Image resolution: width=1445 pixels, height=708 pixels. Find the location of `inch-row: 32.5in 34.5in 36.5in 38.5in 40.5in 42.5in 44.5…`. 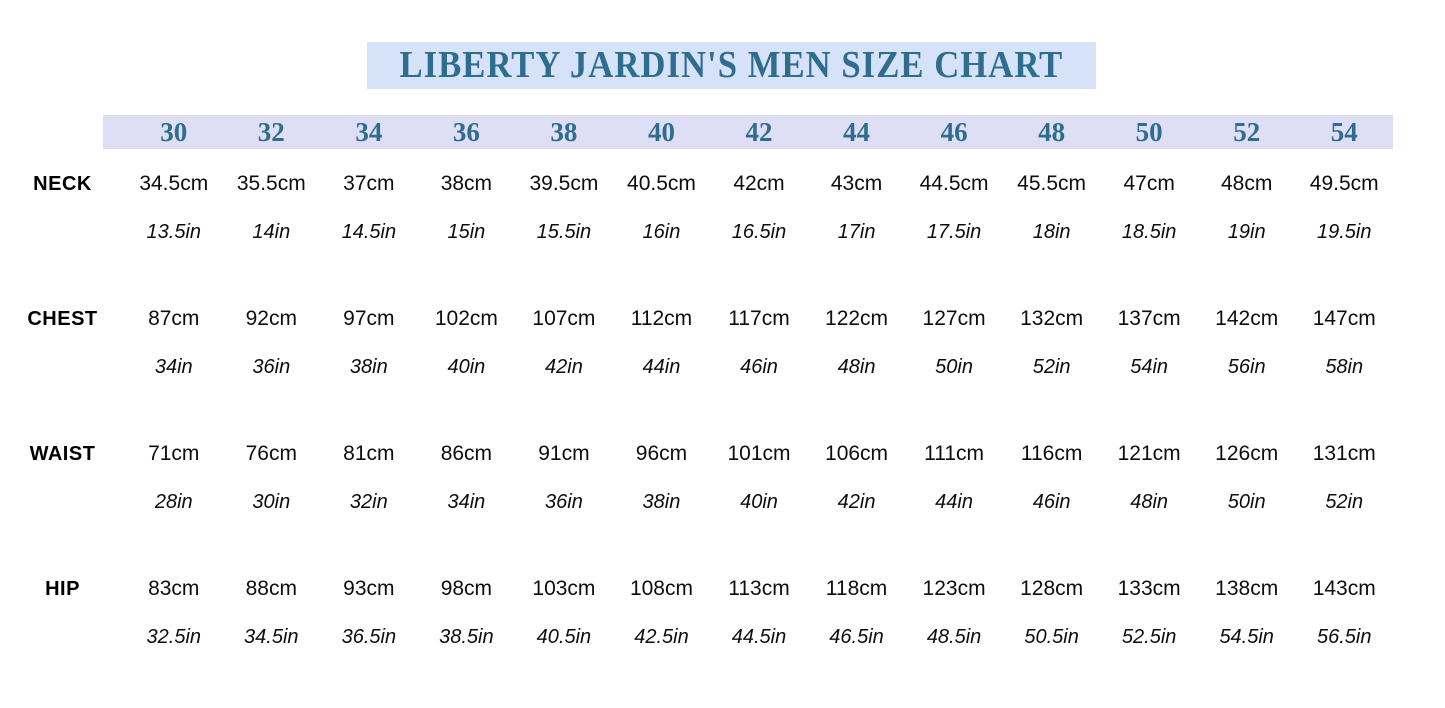

inch-row: 32.5in 34.5in 36.5in 38.5in 40.5in 42.5in 44.5… is located at coordinates (696, 637).